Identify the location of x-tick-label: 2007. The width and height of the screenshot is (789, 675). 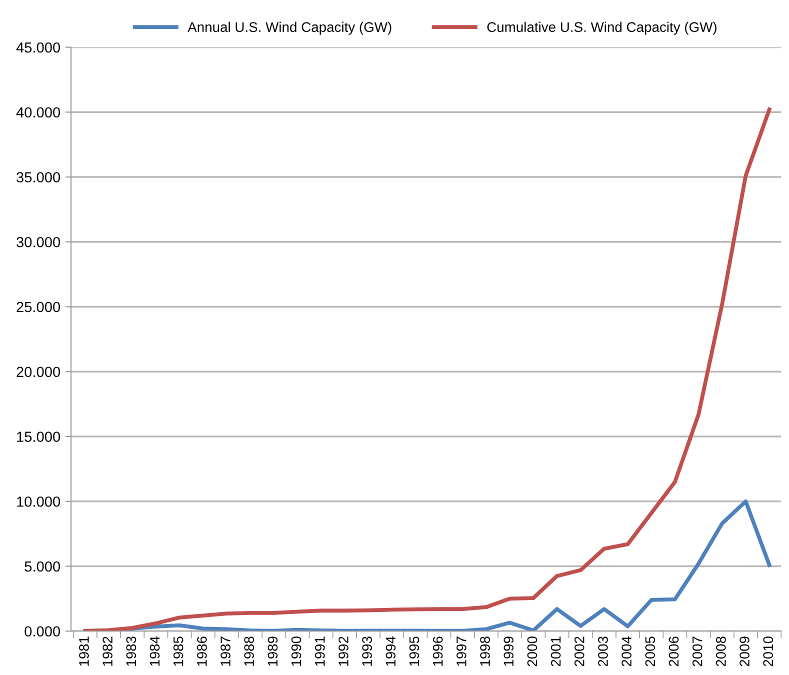
(697, 651).